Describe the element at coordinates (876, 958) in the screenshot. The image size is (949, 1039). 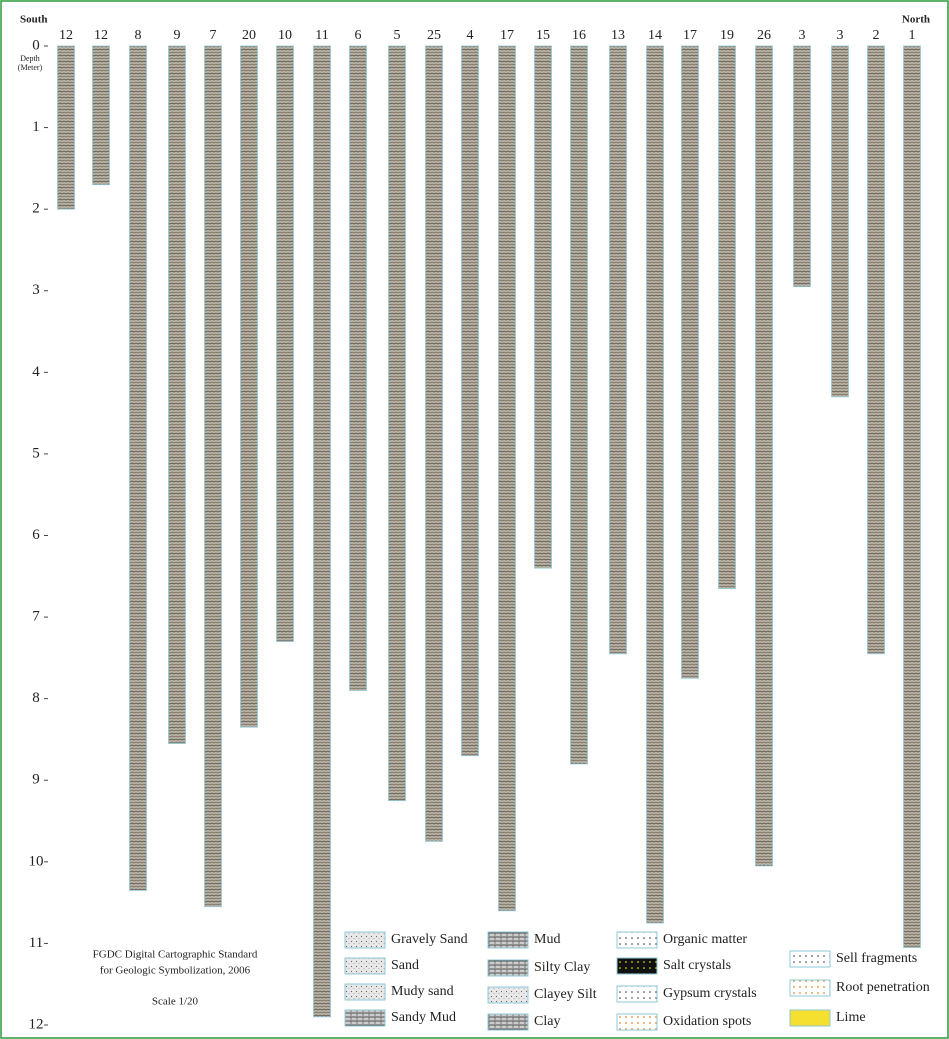
I see `legend-label: Sell fragments` at that location.